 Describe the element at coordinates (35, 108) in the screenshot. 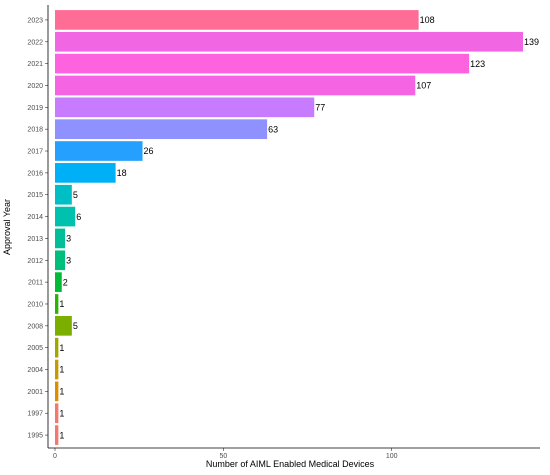

I see `y-tick-label-2019: 2019` at that location.